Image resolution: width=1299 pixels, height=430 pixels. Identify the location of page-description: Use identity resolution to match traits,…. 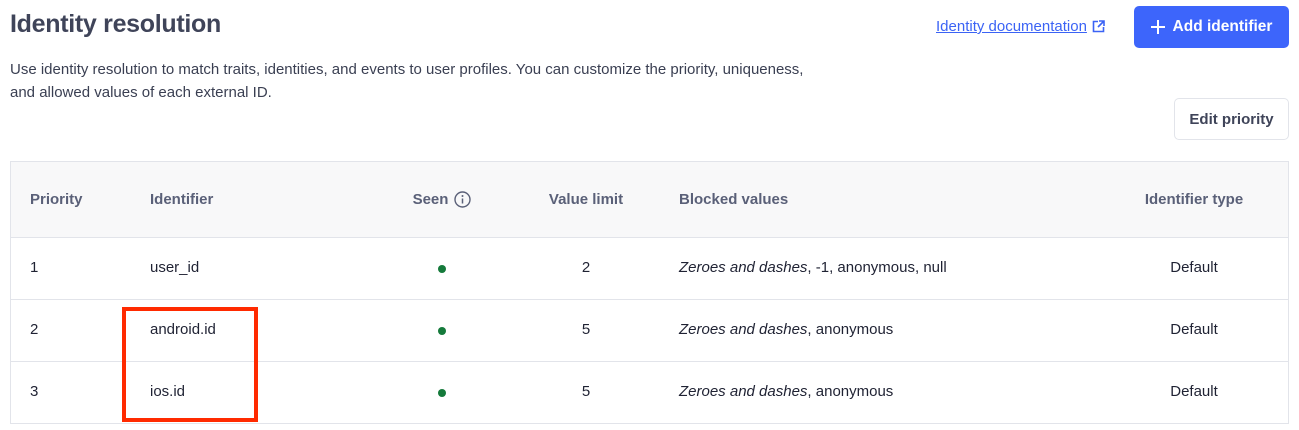
(407, 81).